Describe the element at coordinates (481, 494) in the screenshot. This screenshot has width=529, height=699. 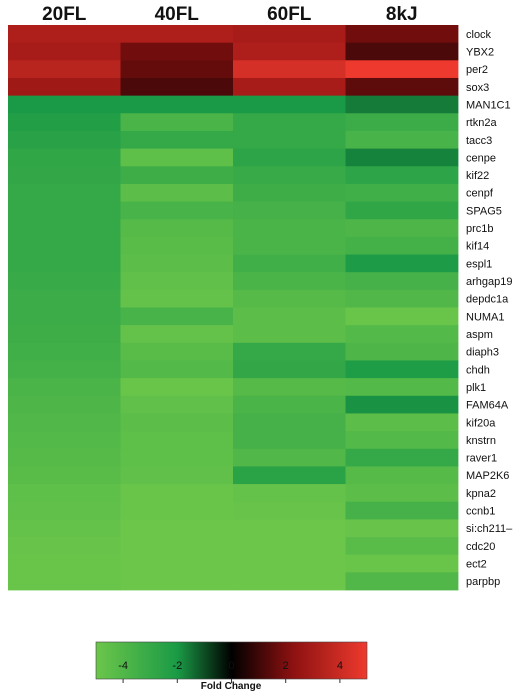
I see `row-label: kpna2` at that location.